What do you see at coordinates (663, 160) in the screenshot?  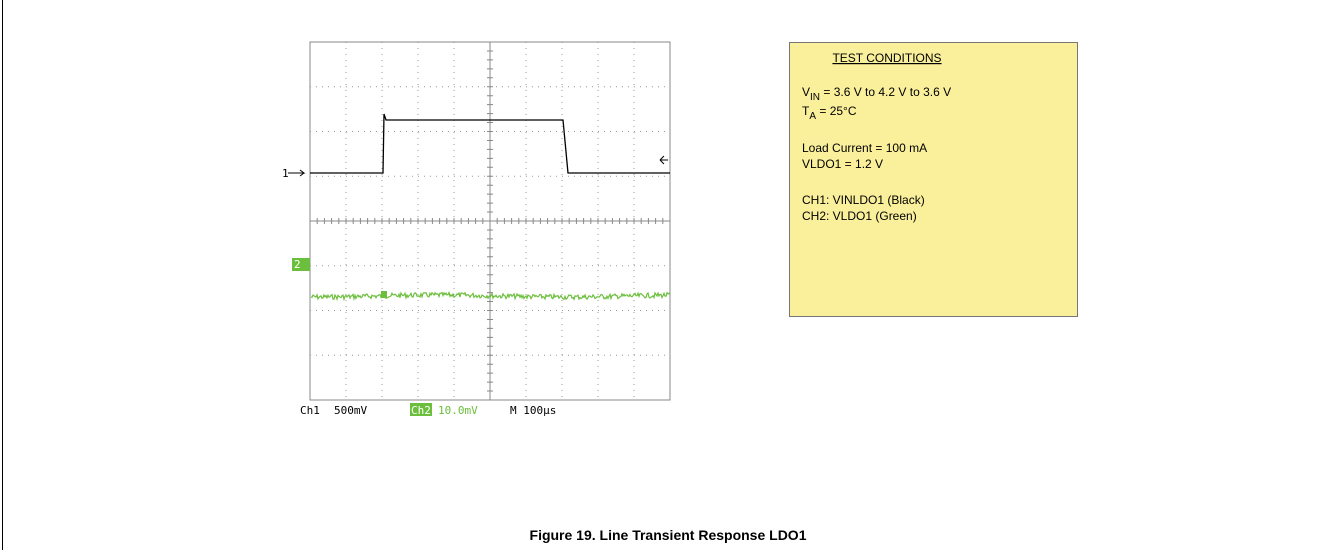 I see `trigger-arrow` at bounding box center [663, 160].